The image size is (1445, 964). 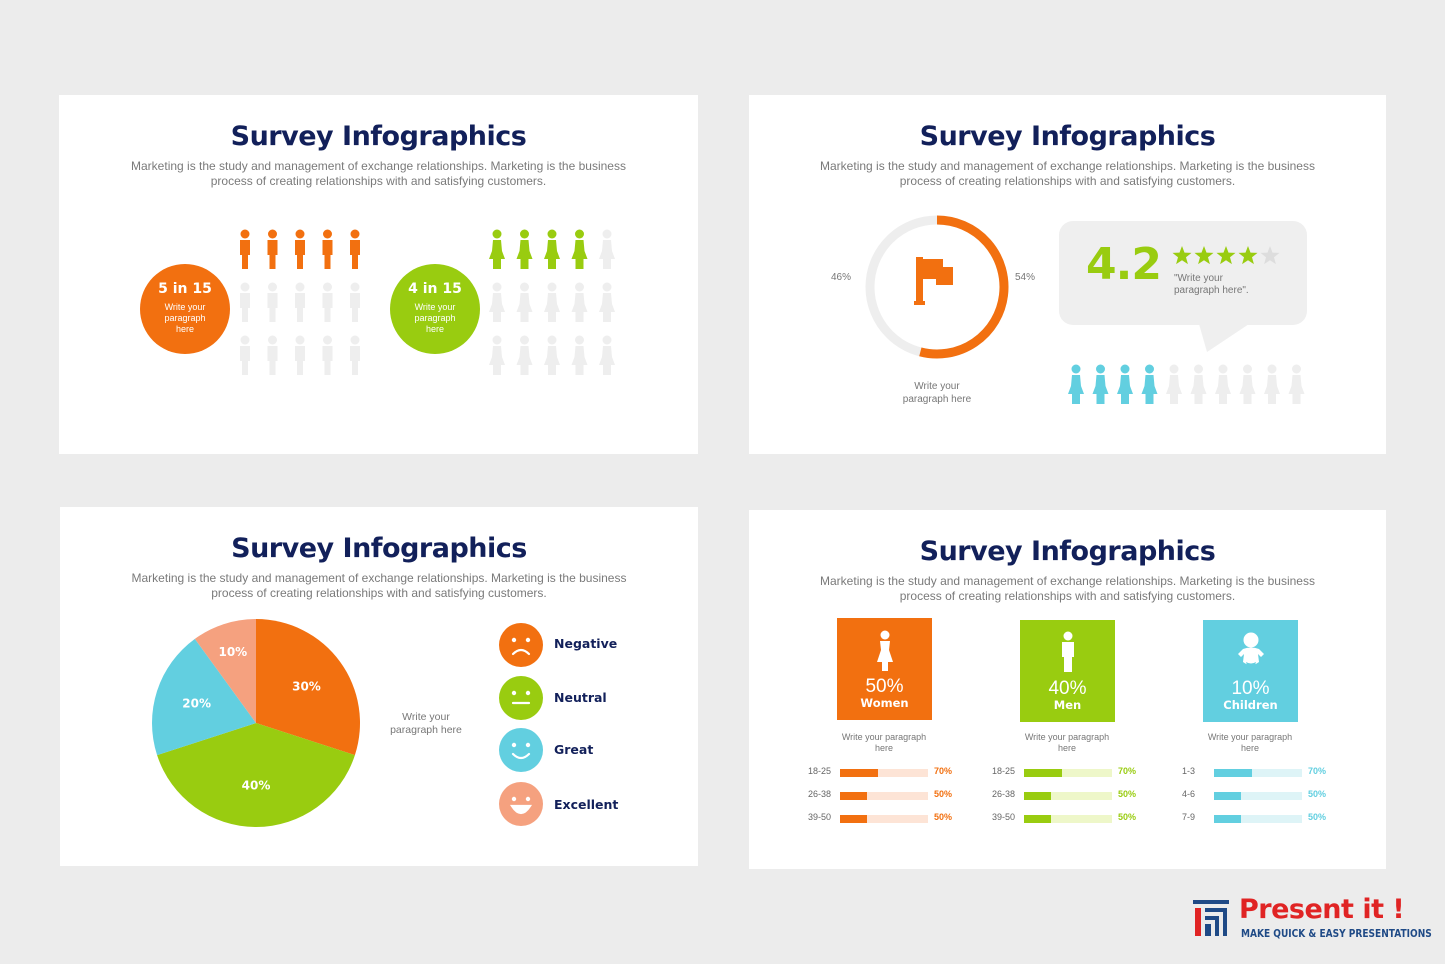 I want to click on pie-caption: Write your paragraph here, so click(x=426, y=723).